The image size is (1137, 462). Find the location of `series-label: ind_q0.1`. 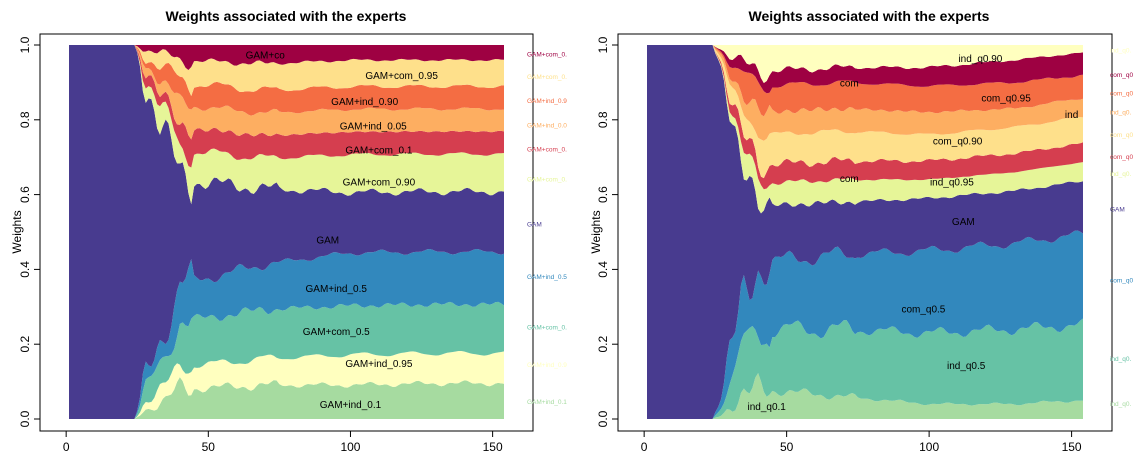

series-label: ind_q0.1 is located at coordinates (766, 407).